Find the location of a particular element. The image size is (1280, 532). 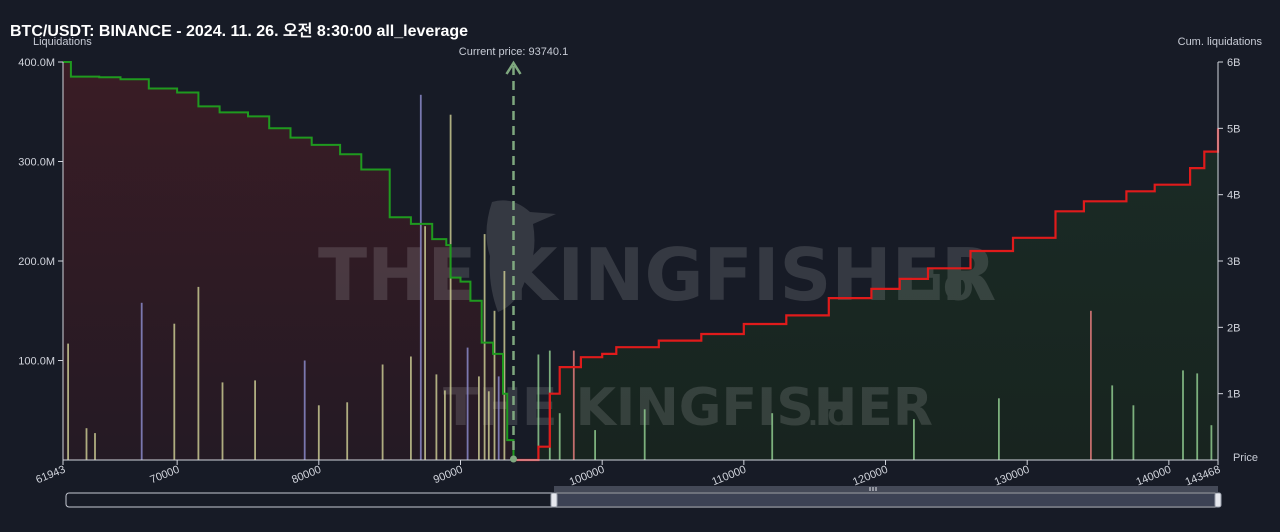

y2-tick-label: 4B is located at coordinates (1233, 196).